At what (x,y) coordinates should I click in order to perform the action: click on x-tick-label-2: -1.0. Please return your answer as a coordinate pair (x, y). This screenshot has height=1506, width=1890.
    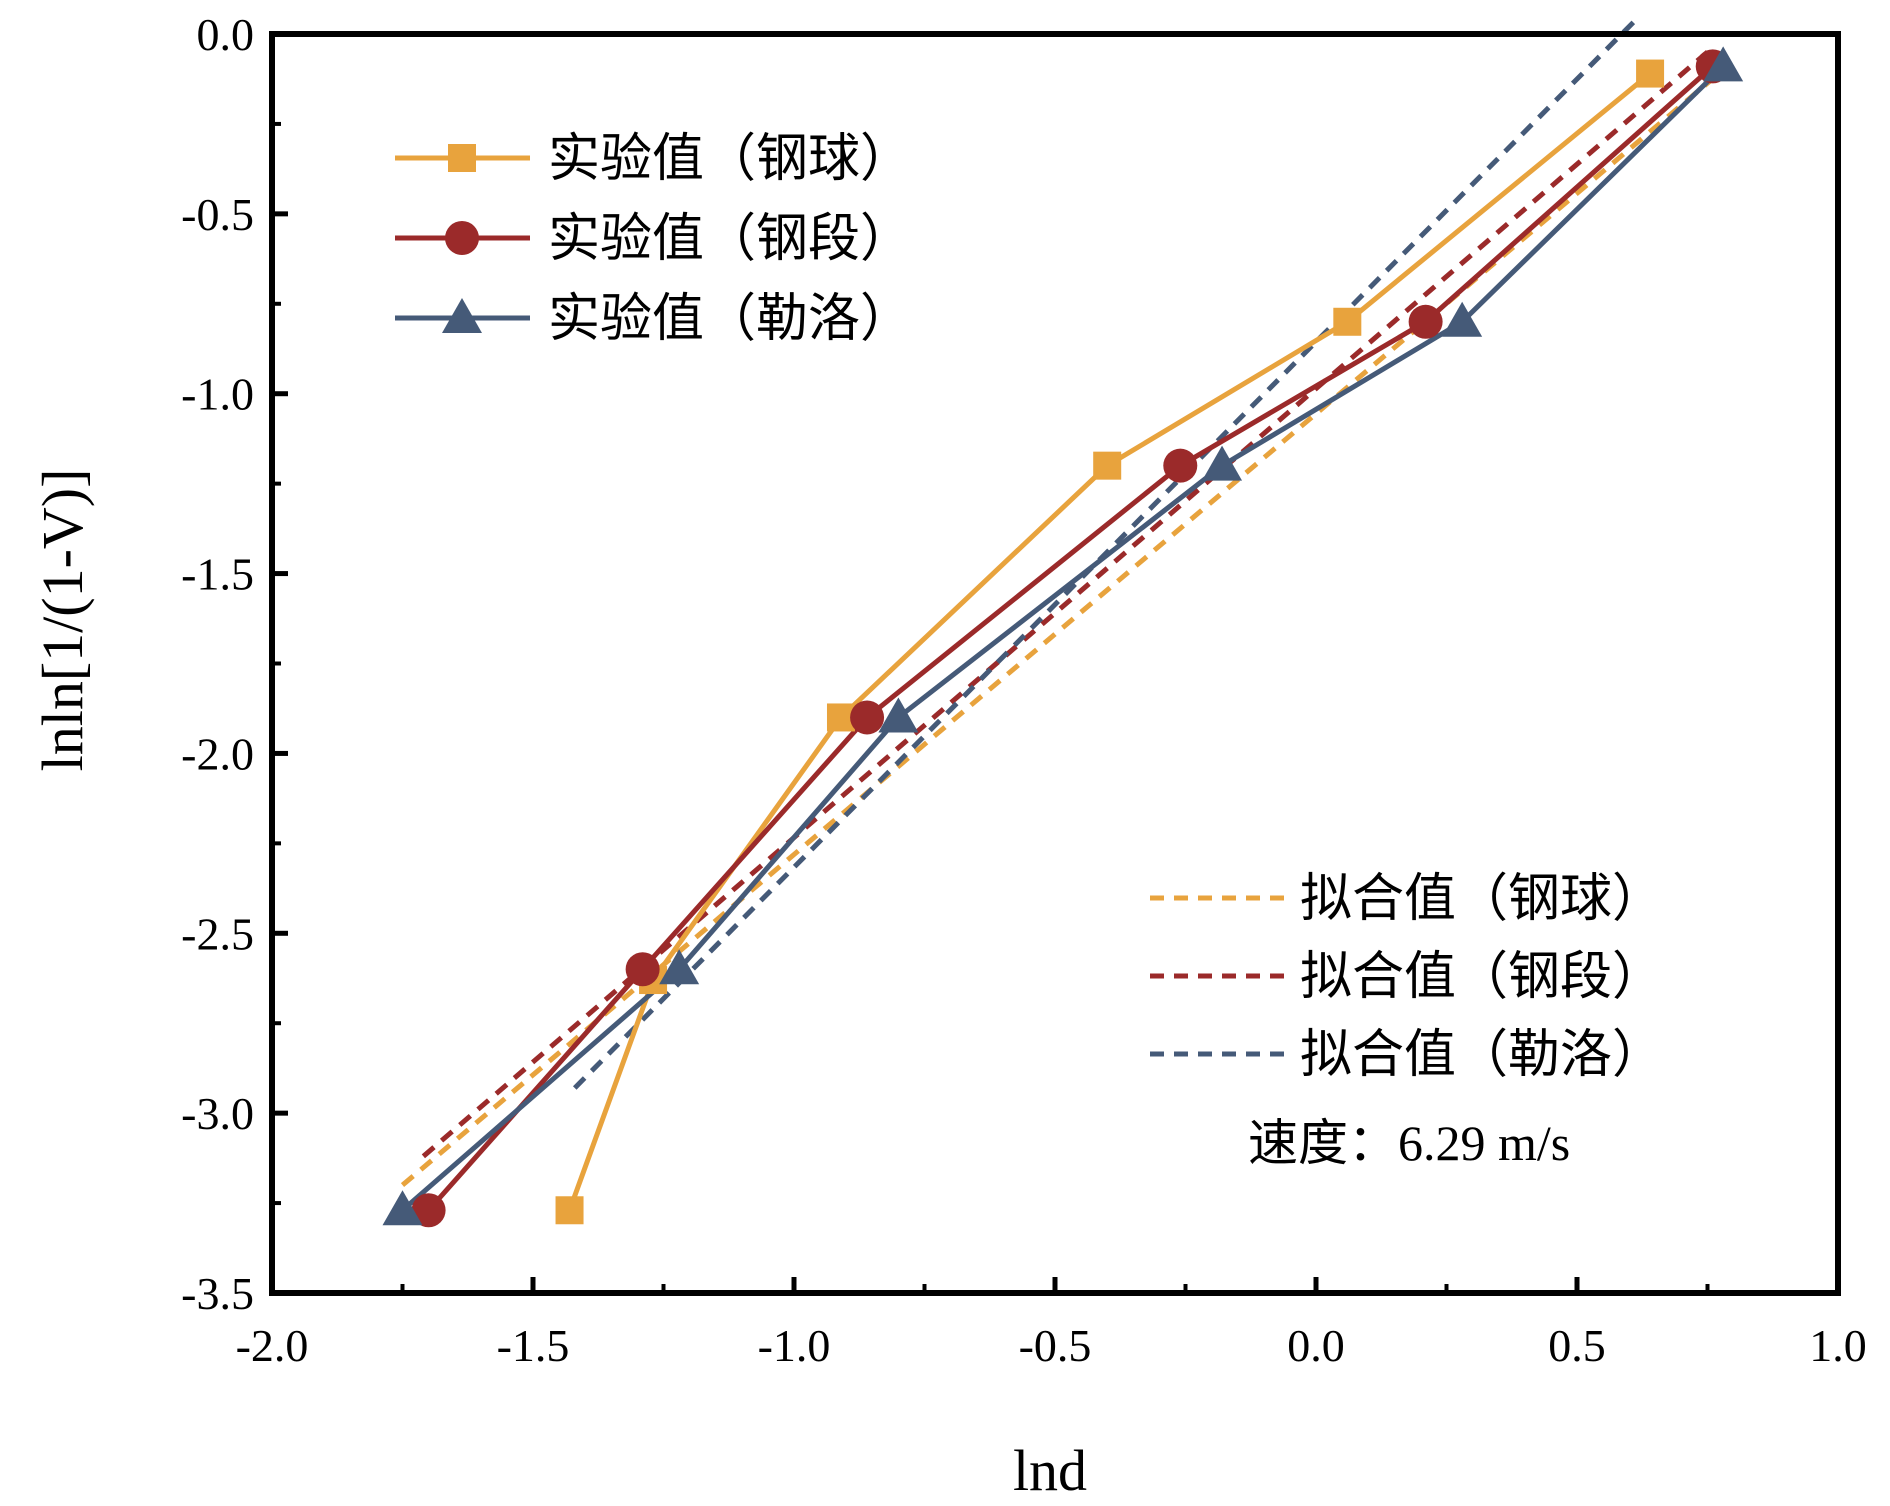
    Looking at the image, I should click on (794, 1345).